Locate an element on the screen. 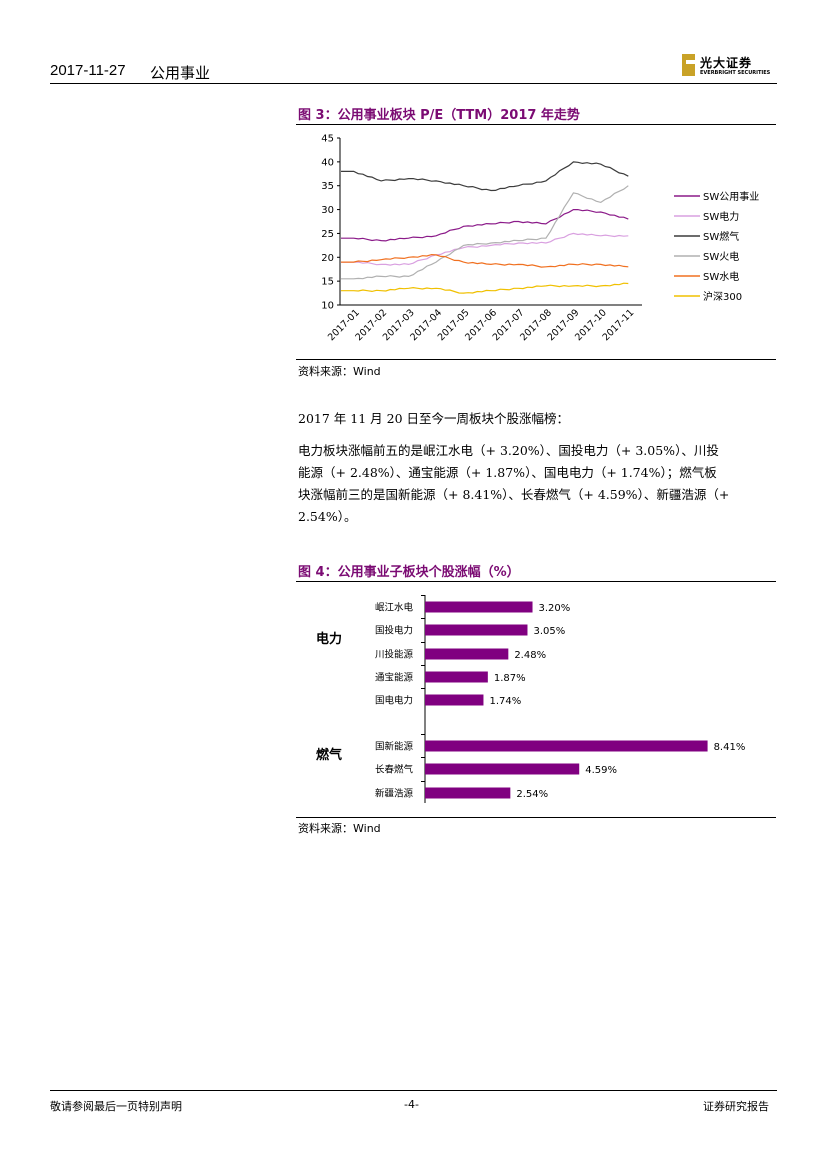 The image size is (827, 1169). bar-value-label: 2.54% is located at coordinates (532, 794).